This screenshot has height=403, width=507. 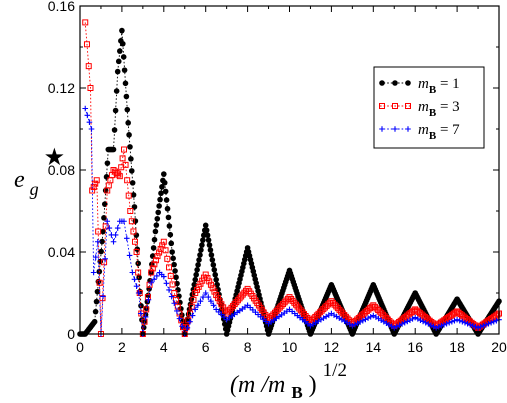 I want to click on y-axis-label-base: e, so click(x=19, y=180).